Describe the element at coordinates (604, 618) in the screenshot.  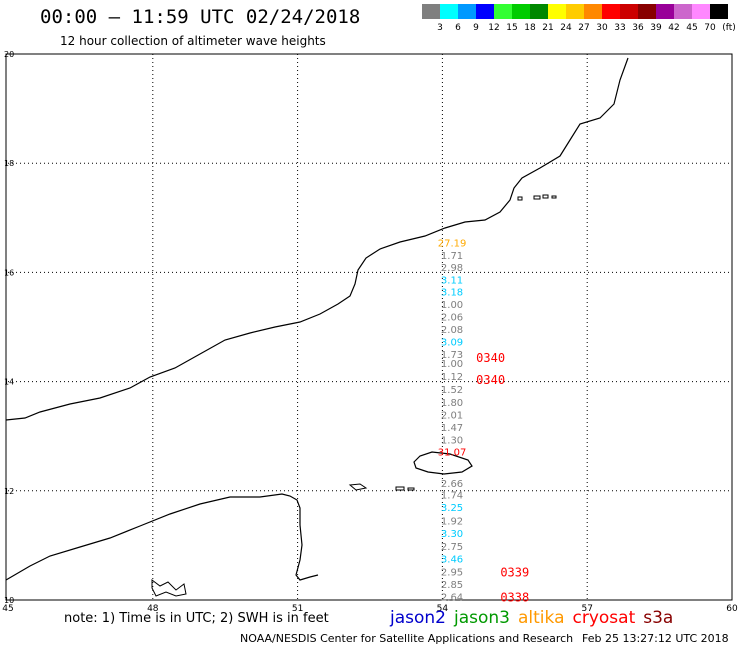
I see `satellite-name: cryosat` at that location.